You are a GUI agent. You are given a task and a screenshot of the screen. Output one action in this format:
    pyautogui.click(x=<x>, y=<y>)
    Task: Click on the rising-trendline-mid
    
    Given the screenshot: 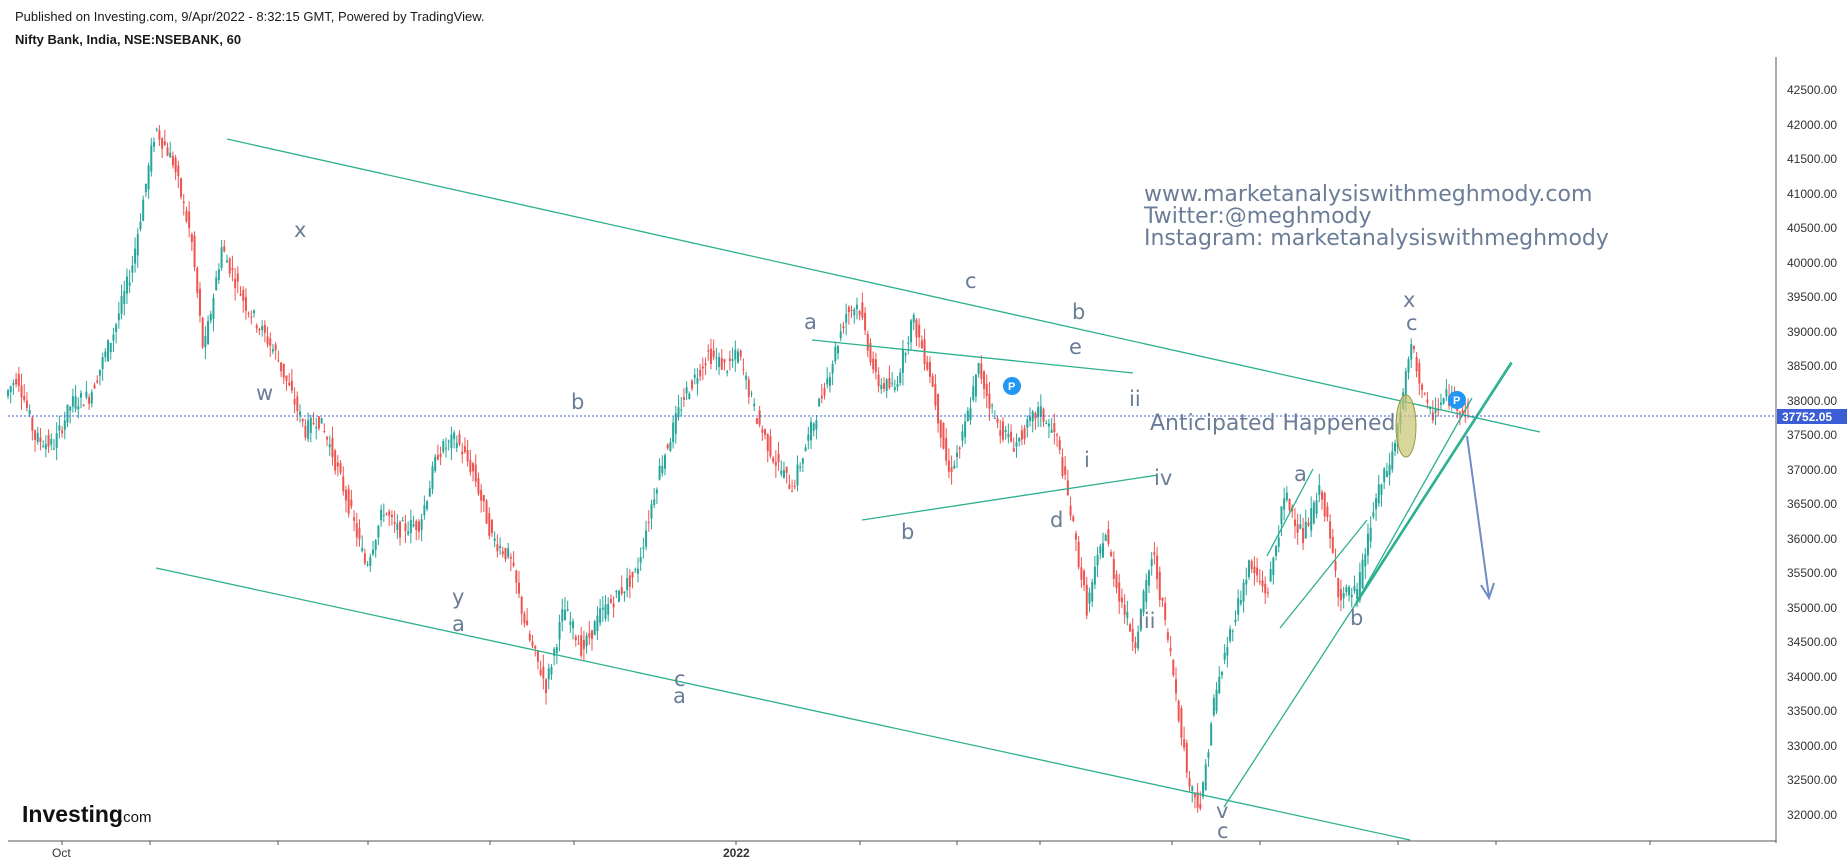 What is the action you would take?
    pyautogui.click(x=1413, y=501)
    